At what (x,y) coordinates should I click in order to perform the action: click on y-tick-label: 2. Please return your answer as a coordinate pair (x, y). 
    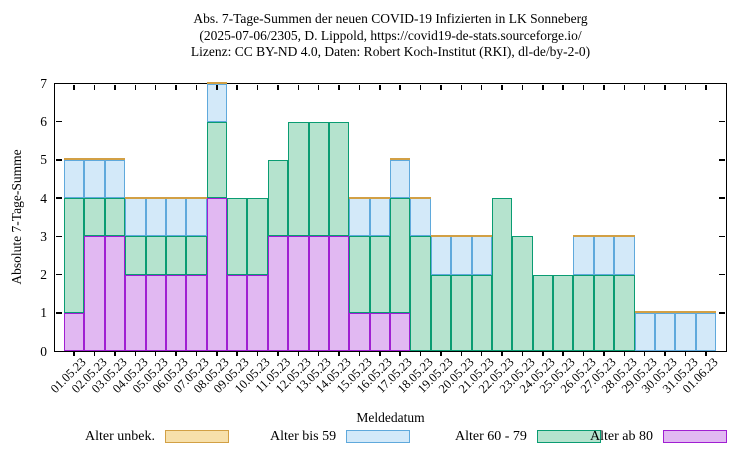
    Looking at the image, I should click on (43, 275).